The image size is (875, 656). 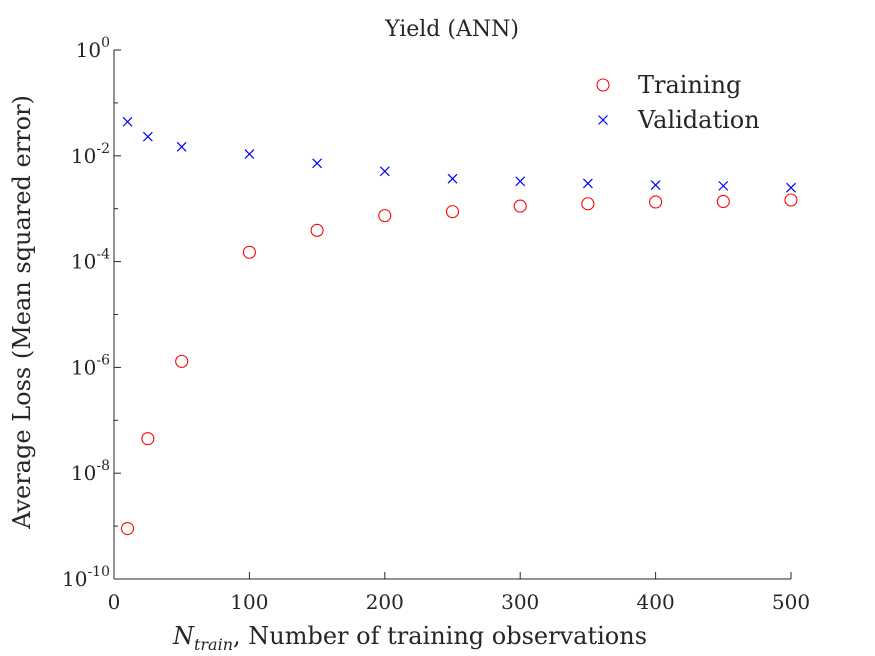 I want to click on y-tick-label: 10⁻¹⁰, so click(x=86, y=577).